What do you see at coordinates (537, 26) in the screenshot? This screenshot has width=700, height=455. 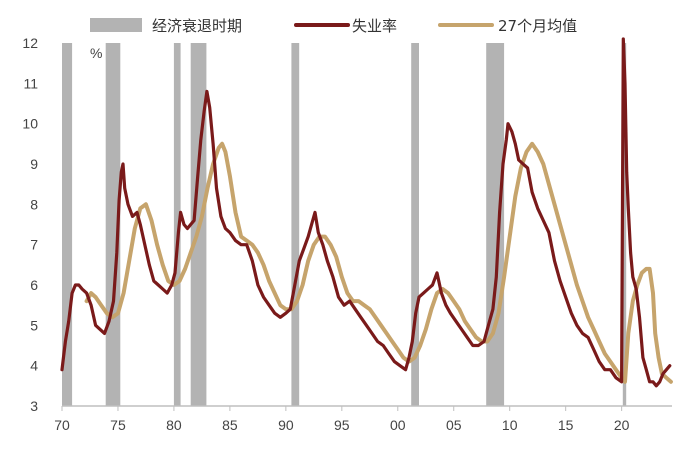 I see `legend-label: 27个月均值` at bounding box center [537, 26].